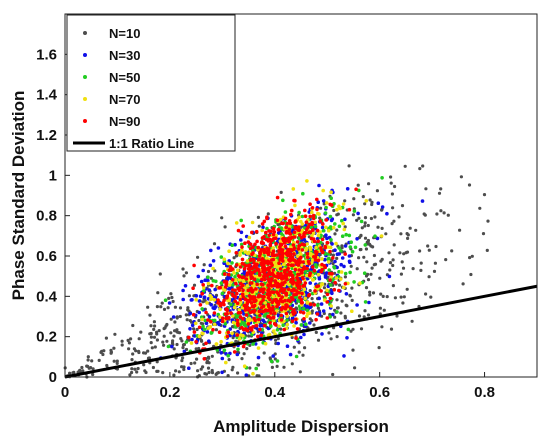 The width and height of the screenshot is (550, 444). I want to click on y-axis-label: Phase Standard Deviation, so click(18, 196).